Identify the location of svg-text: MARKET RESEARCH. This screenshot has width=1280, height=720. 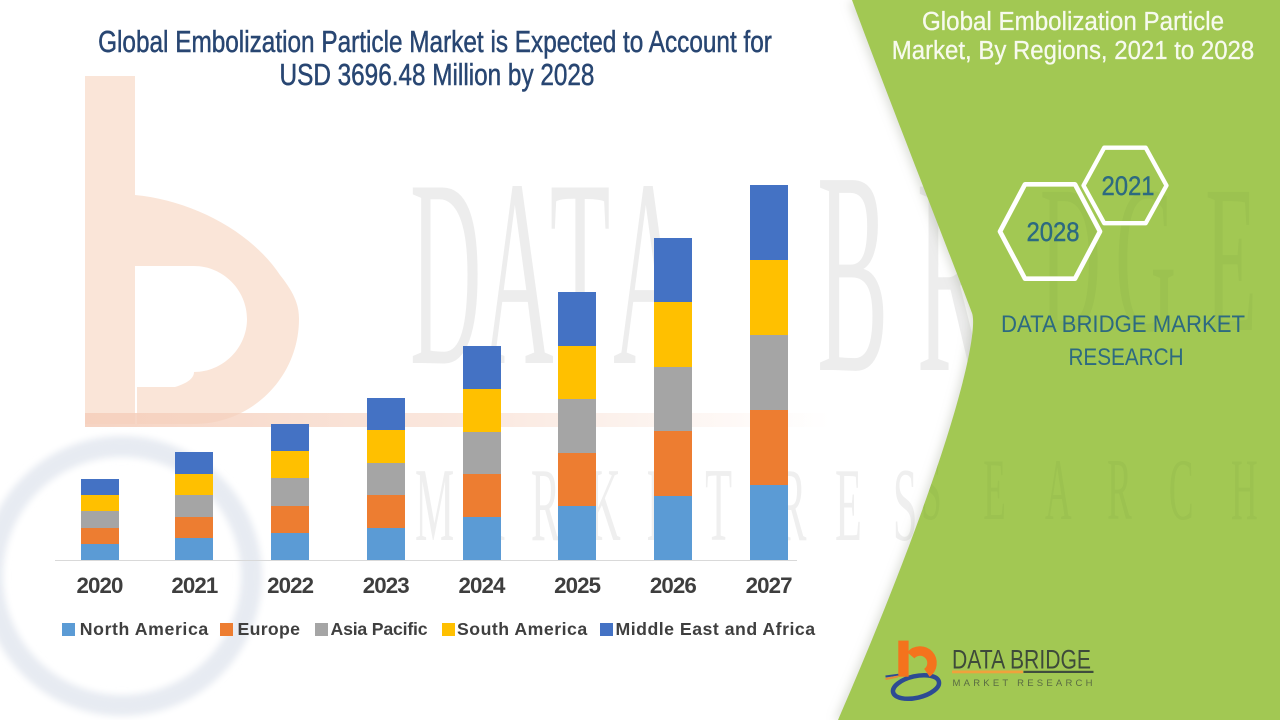
(1023, 683).